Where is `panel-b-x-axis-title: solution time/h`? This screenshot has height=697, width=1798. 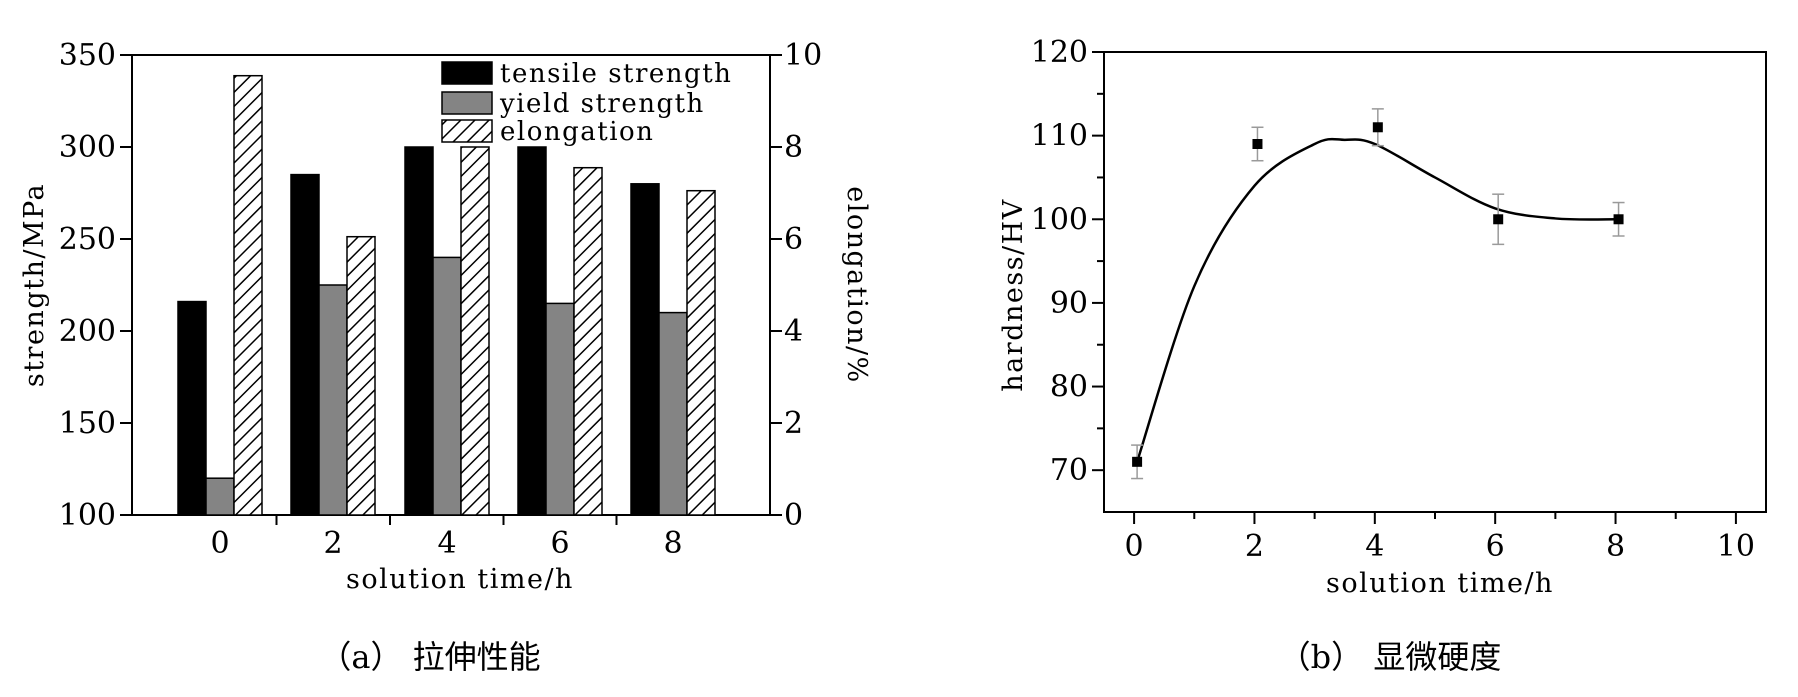
panel-b-x-axis-title: solution time/h is located at coordinates (1440, 583).